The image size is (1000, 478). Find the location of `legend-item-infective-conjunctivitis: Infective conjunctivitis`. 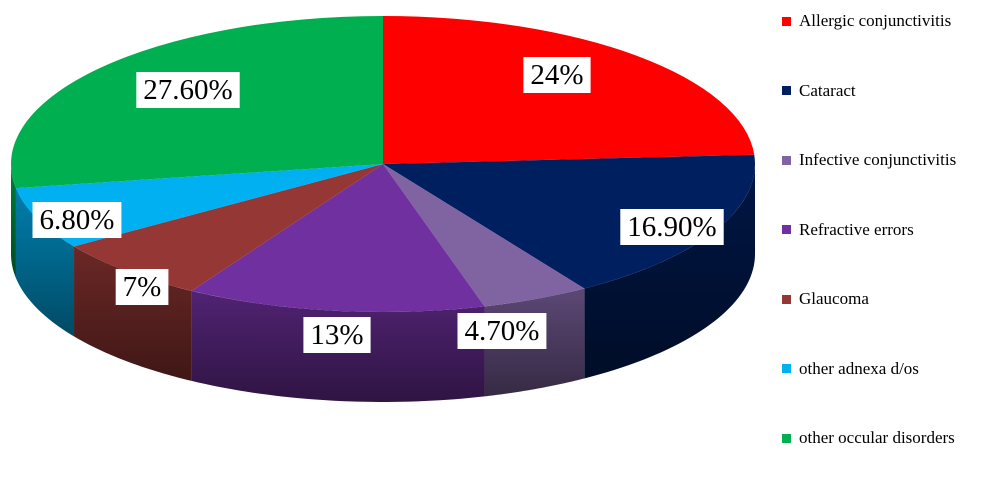

legend-item-infective-conjunctivitis: Infective conjunctivitis is located at coordinates (869, 160).